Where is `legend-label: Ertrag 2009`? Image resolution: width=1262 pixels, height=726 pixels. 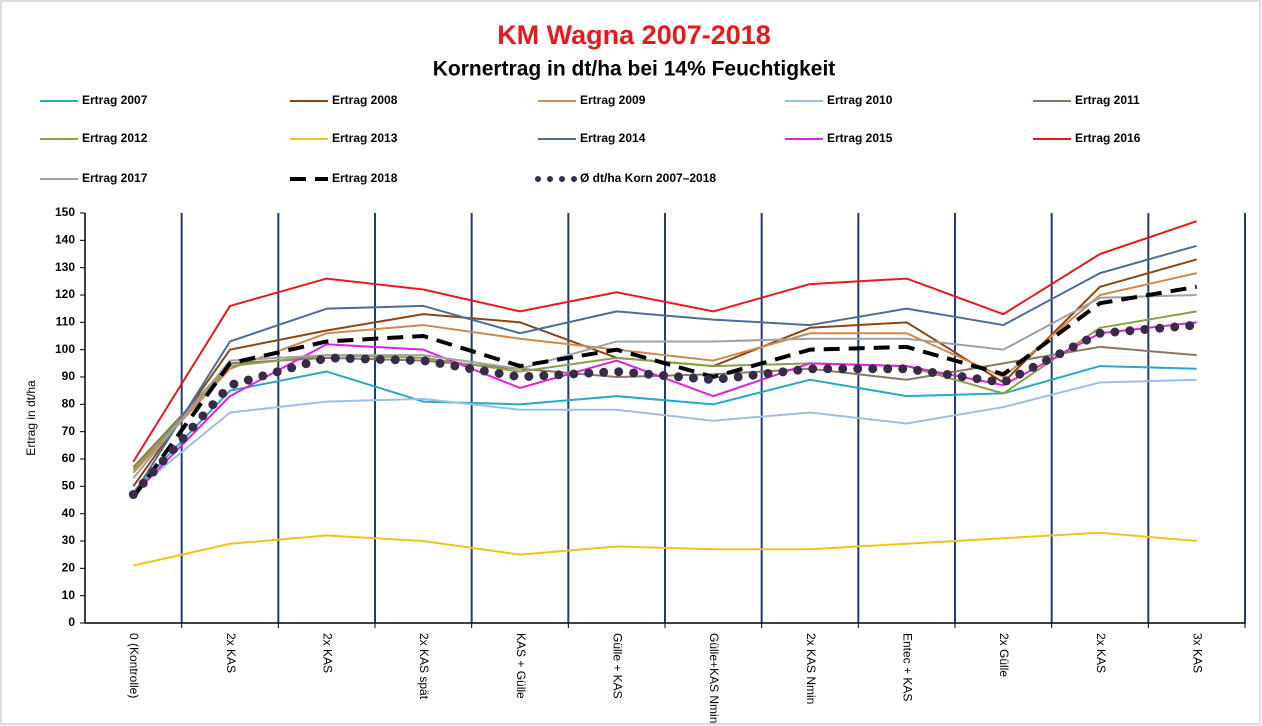
legend-label: Ertrag 2009 is located at coordinates (613, 100).